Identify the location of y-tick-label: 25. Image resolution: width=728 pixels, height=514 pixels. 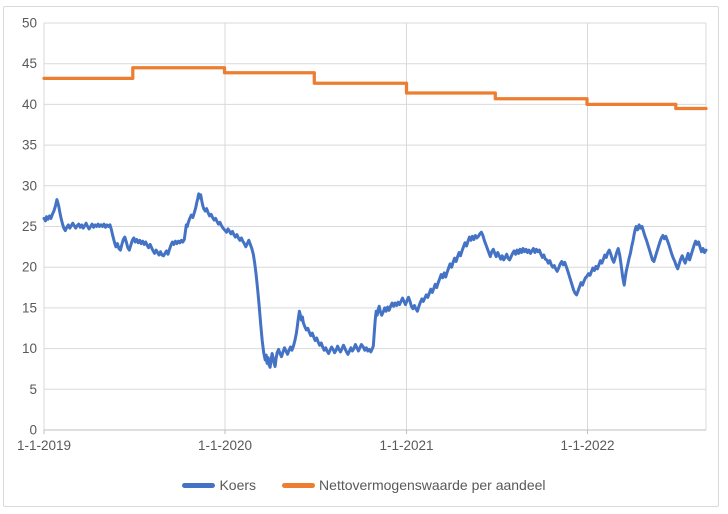
(29, 226).